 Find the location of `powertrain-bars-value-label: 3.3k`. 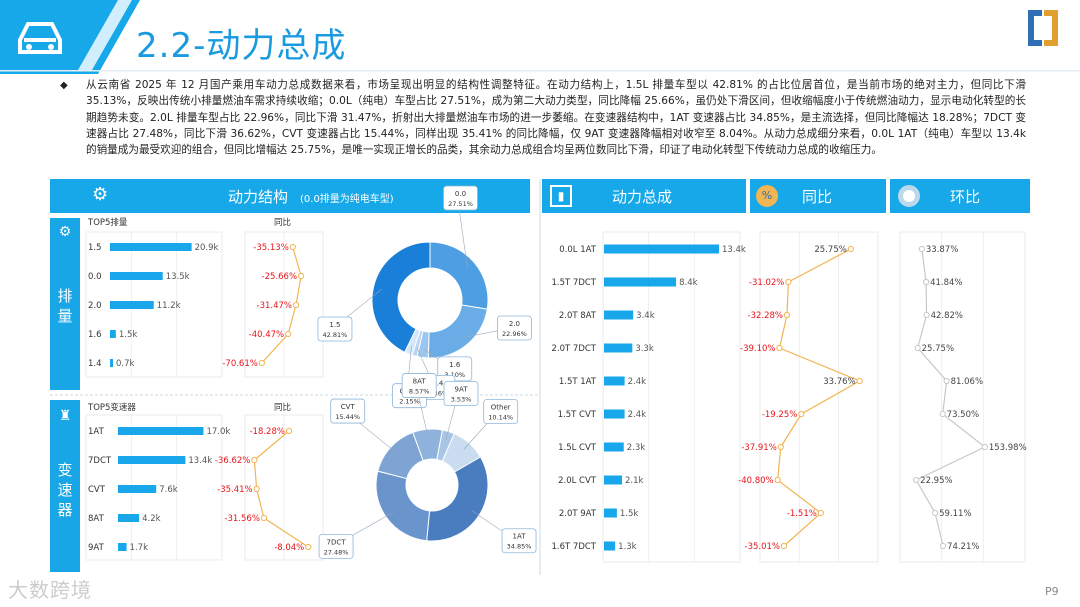

powertrain-bars-value-label: 3.3k is located at coordinates (644, 349).